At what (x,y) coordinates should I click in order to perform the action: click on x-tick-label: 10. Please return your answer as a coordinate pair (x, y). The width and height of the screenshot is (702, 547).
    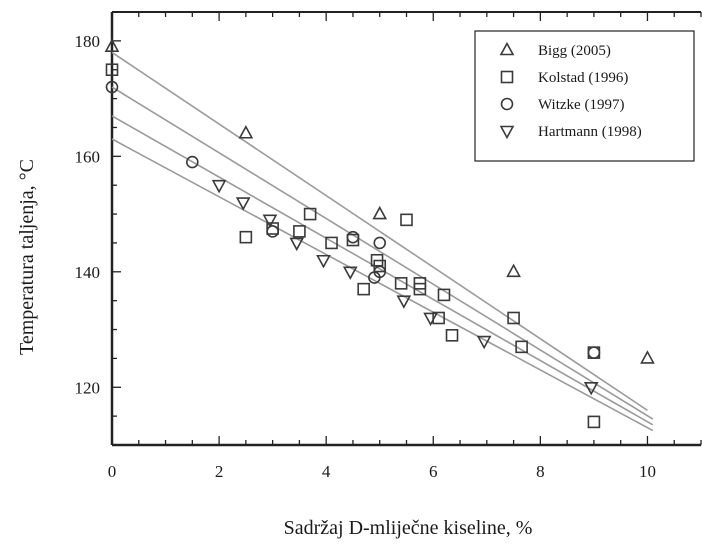
    Looking at the image, I should click on (647, 471).